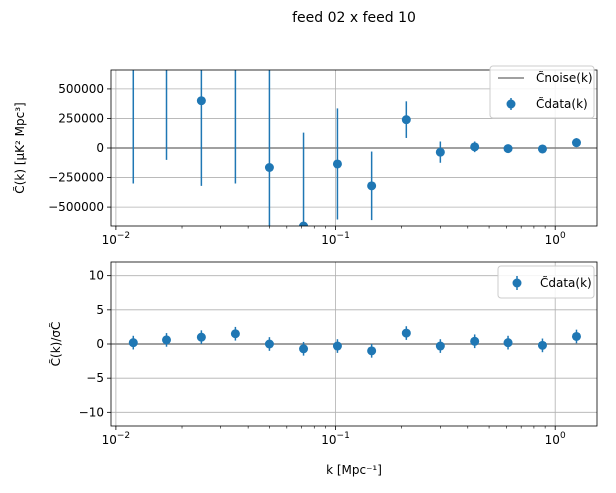  I want to click on bottom-y-ticks: 10 5 0 −5 −10, so click(95, 344).